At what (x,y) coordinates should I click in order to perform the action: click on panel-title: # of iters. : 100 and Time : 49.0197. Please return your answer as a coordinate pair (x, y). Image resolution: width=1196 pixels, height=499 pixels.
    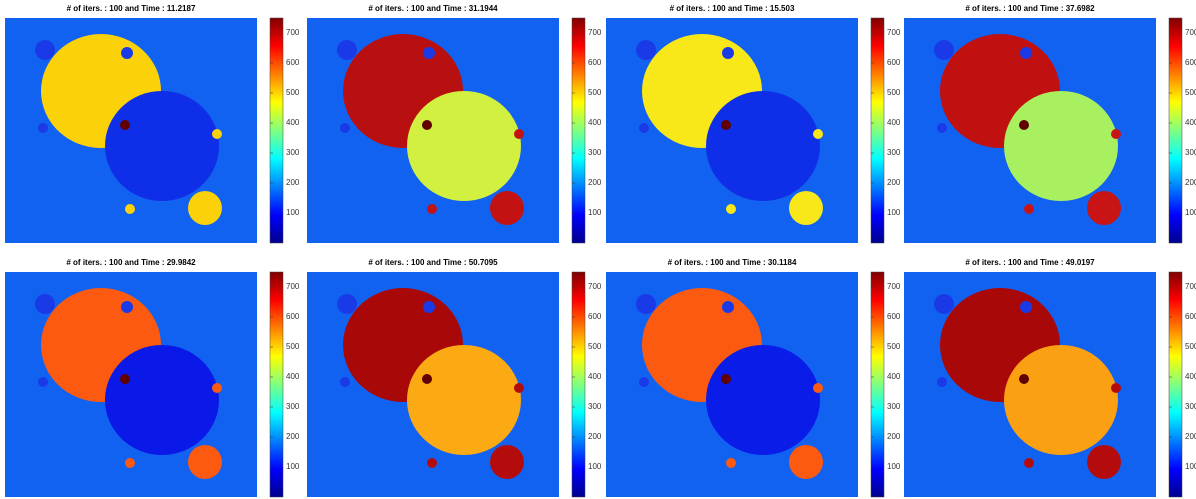
    Looking at the image, I should click on (1030, 262).